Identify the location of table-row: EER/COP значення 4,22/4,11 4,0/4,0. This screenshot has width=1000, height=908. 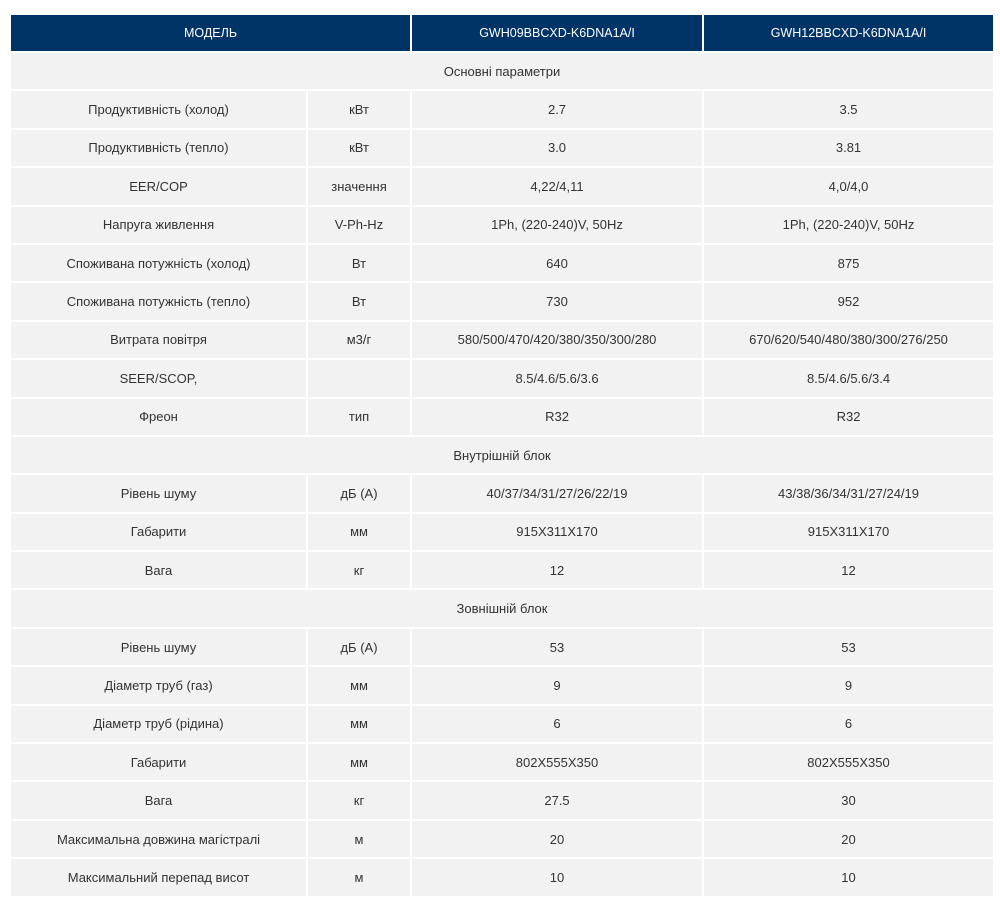
(502, 186).